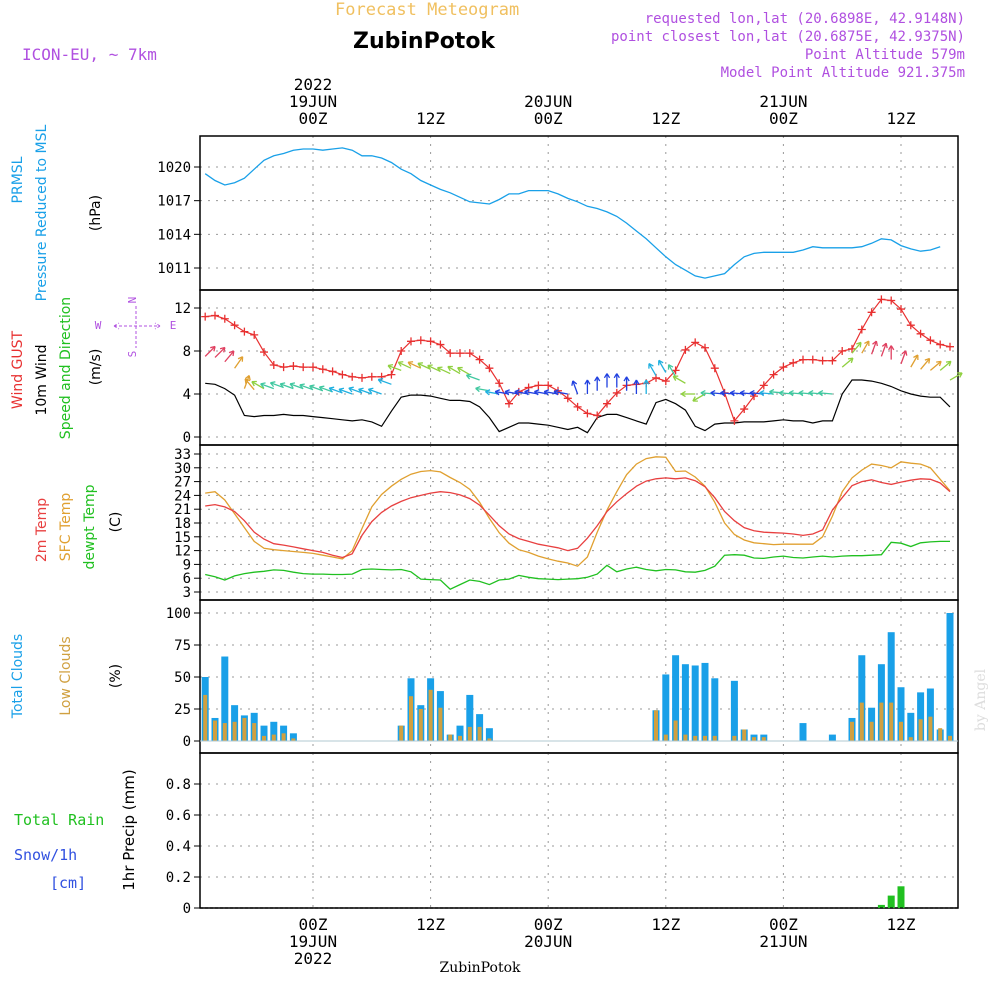  I want to click on bottom-time-label: 21JUN, so click(783, 941).